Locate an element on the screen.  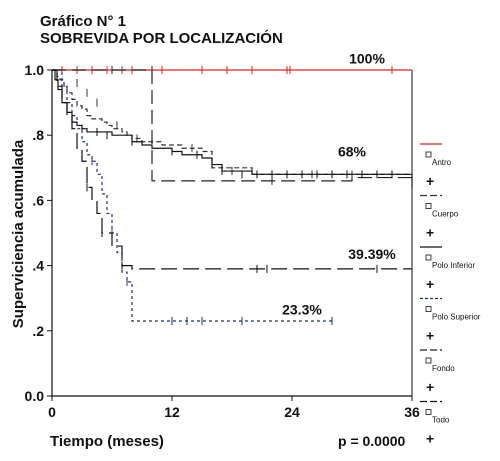
percent-label: 68% is located at coordinates (352, 151).